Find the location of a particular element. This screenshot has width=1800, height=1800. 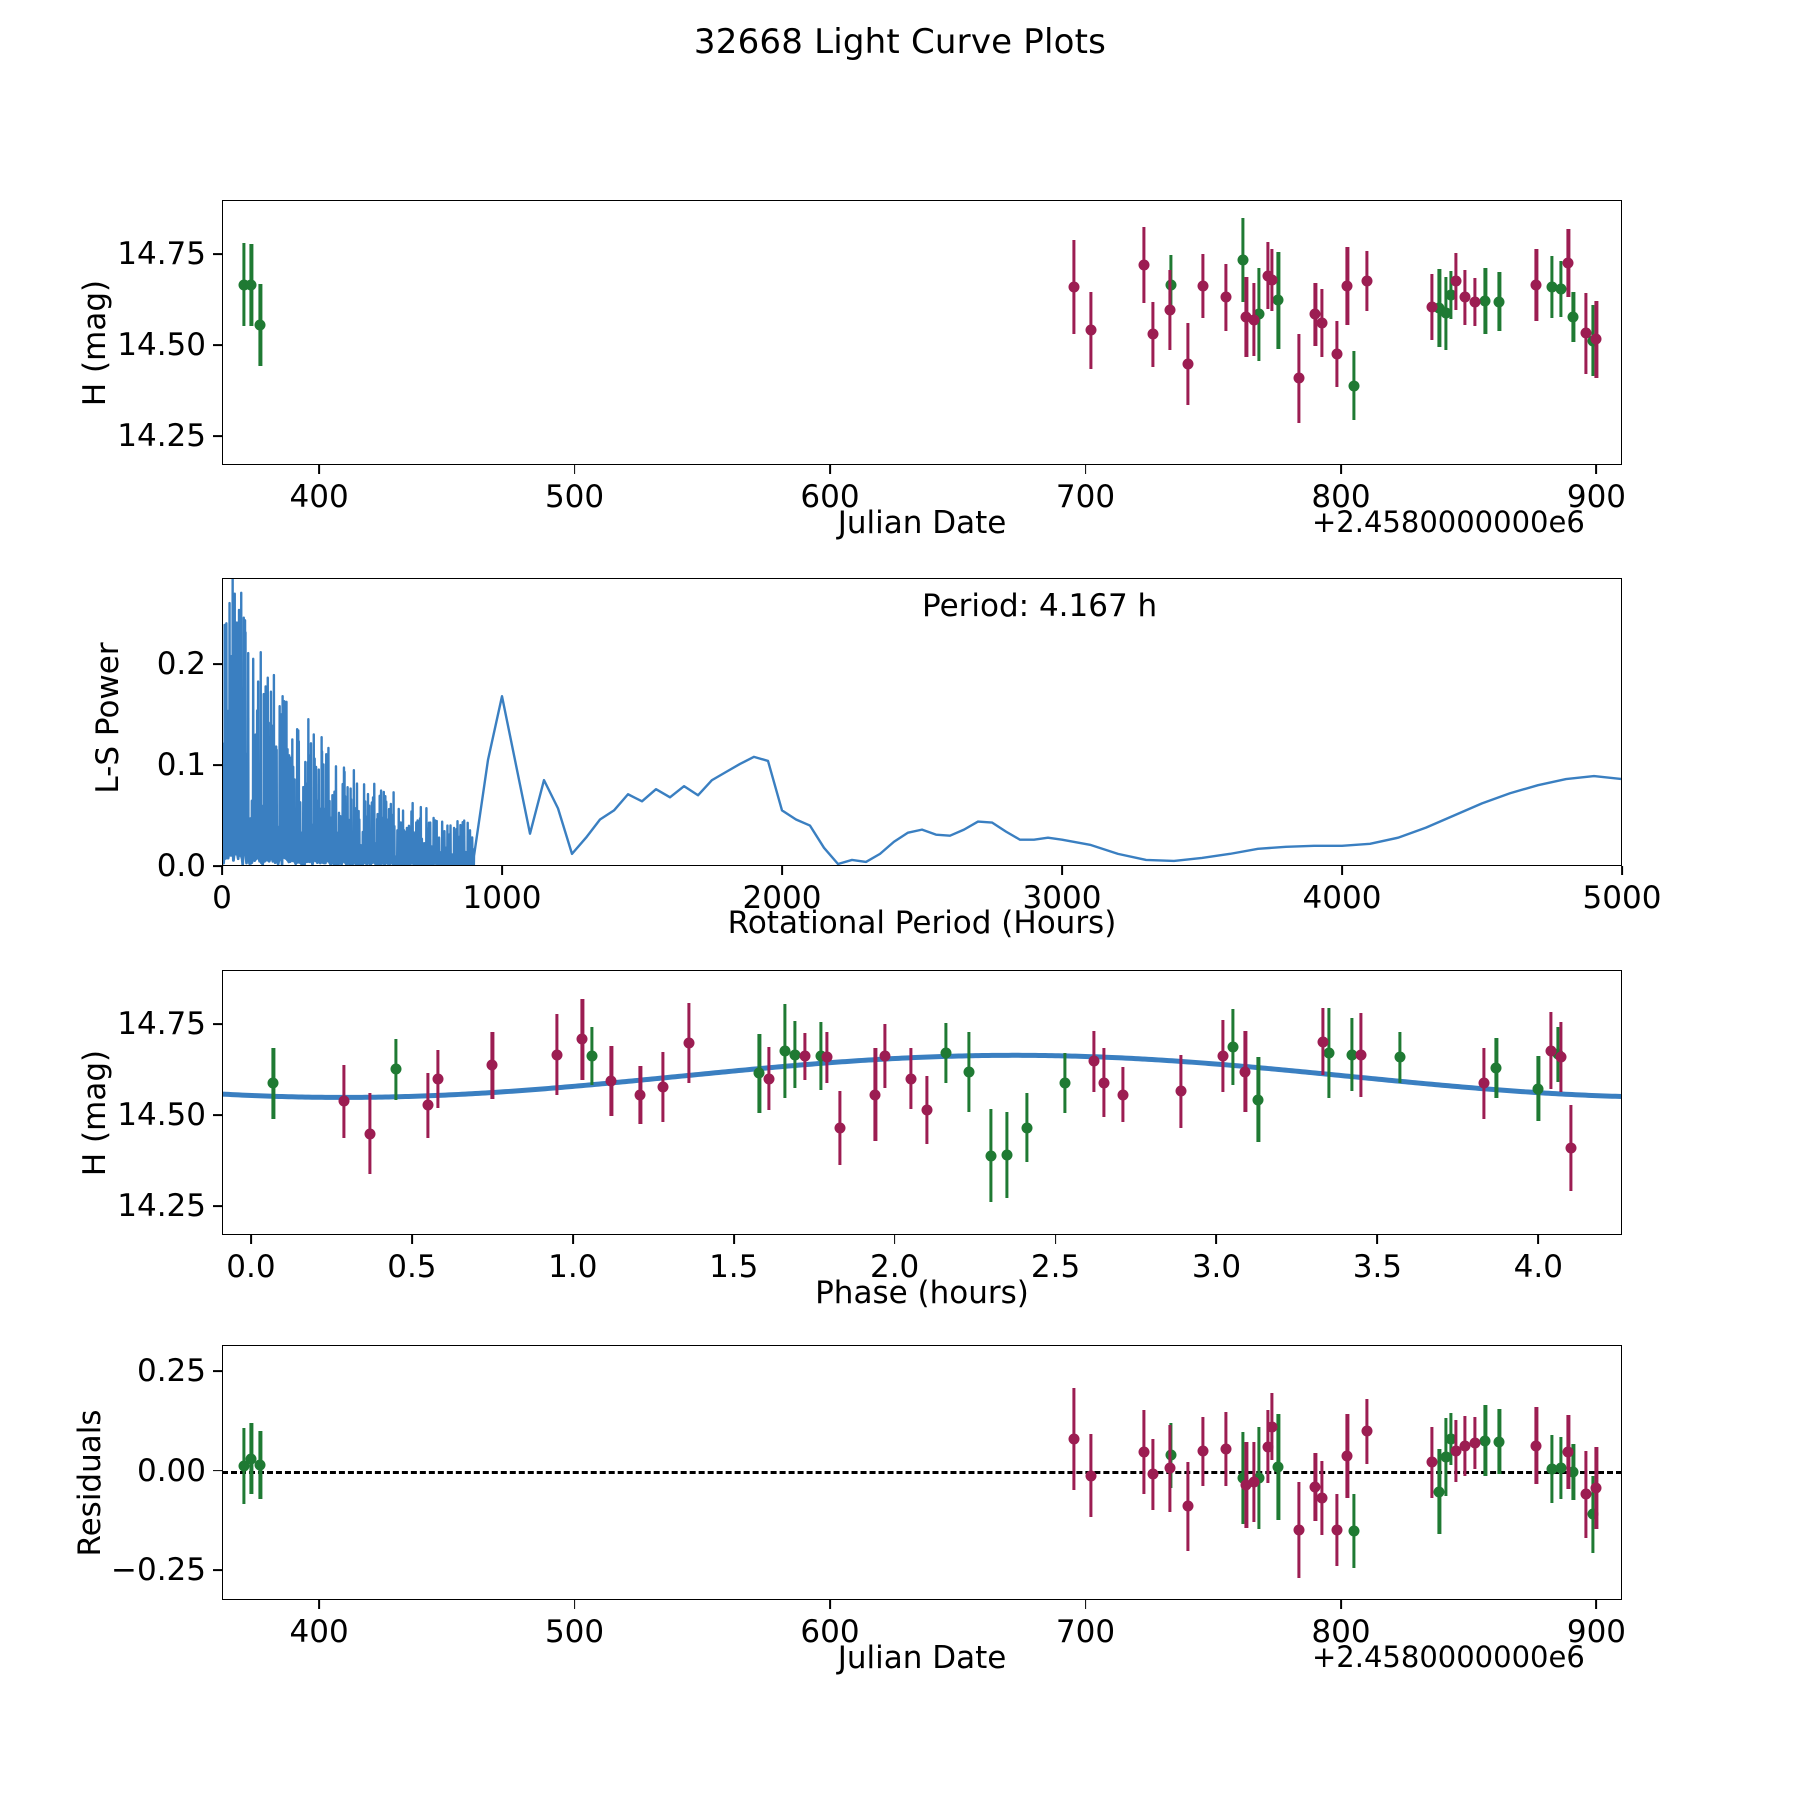

periodogram-plot-area is located at coordinates (922, 722).